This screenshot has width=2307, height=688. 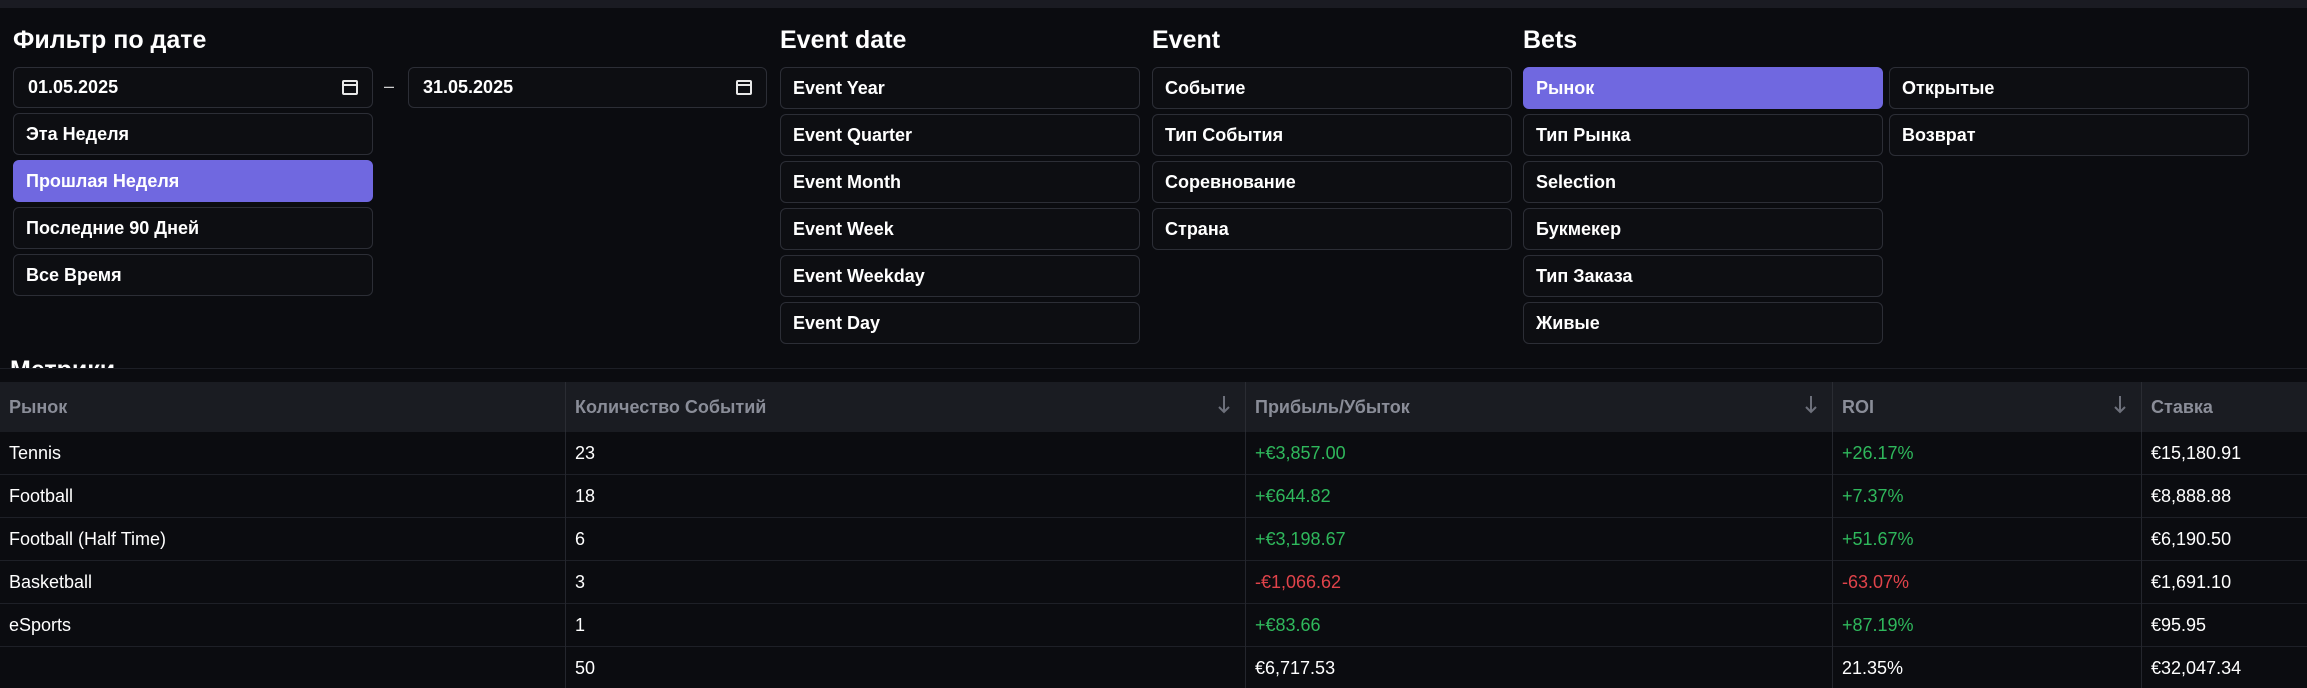 I want to click on preset-last-90-days: Последние 90 Дней, so click(x=193, y=228).